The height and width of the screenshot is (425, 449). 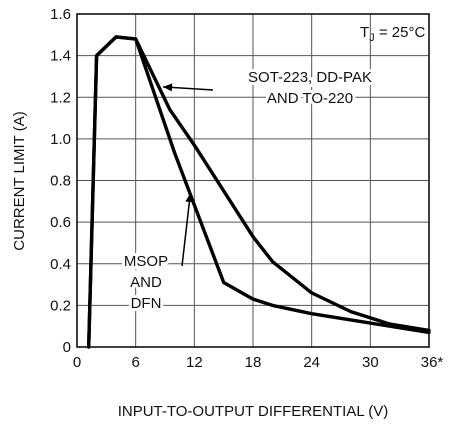 I want to click on y-tick-label: 0.2, so click(x=60, y=305).